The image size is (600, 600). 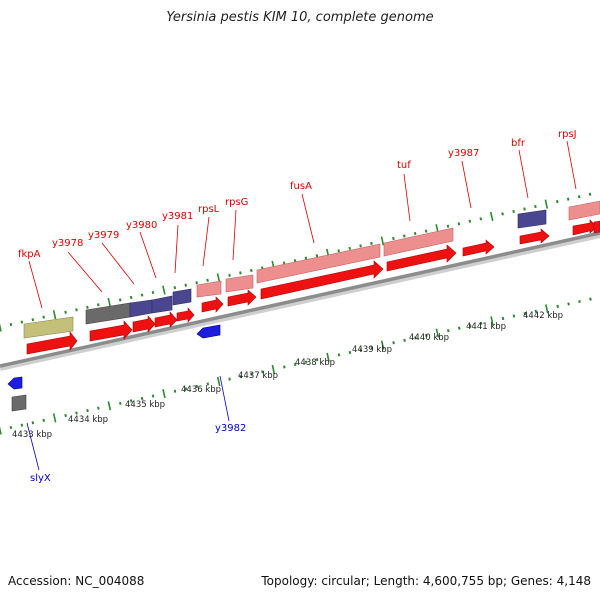 What do you see at coordinates (177, 216) in the screenshot?
I see `gene-label-y3981: y3981` at bounding box center [177, 216].